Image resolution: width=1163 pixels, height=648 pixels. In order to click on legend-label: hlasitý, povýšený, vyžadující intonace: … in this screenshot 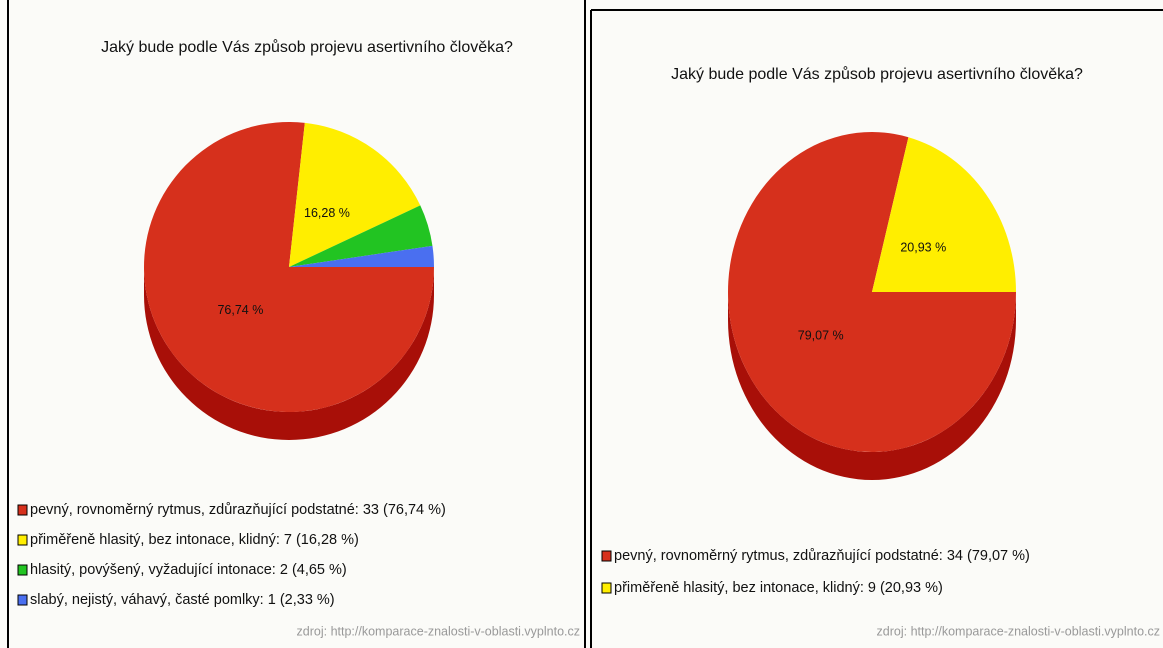, I will do `click(188, 570)`.